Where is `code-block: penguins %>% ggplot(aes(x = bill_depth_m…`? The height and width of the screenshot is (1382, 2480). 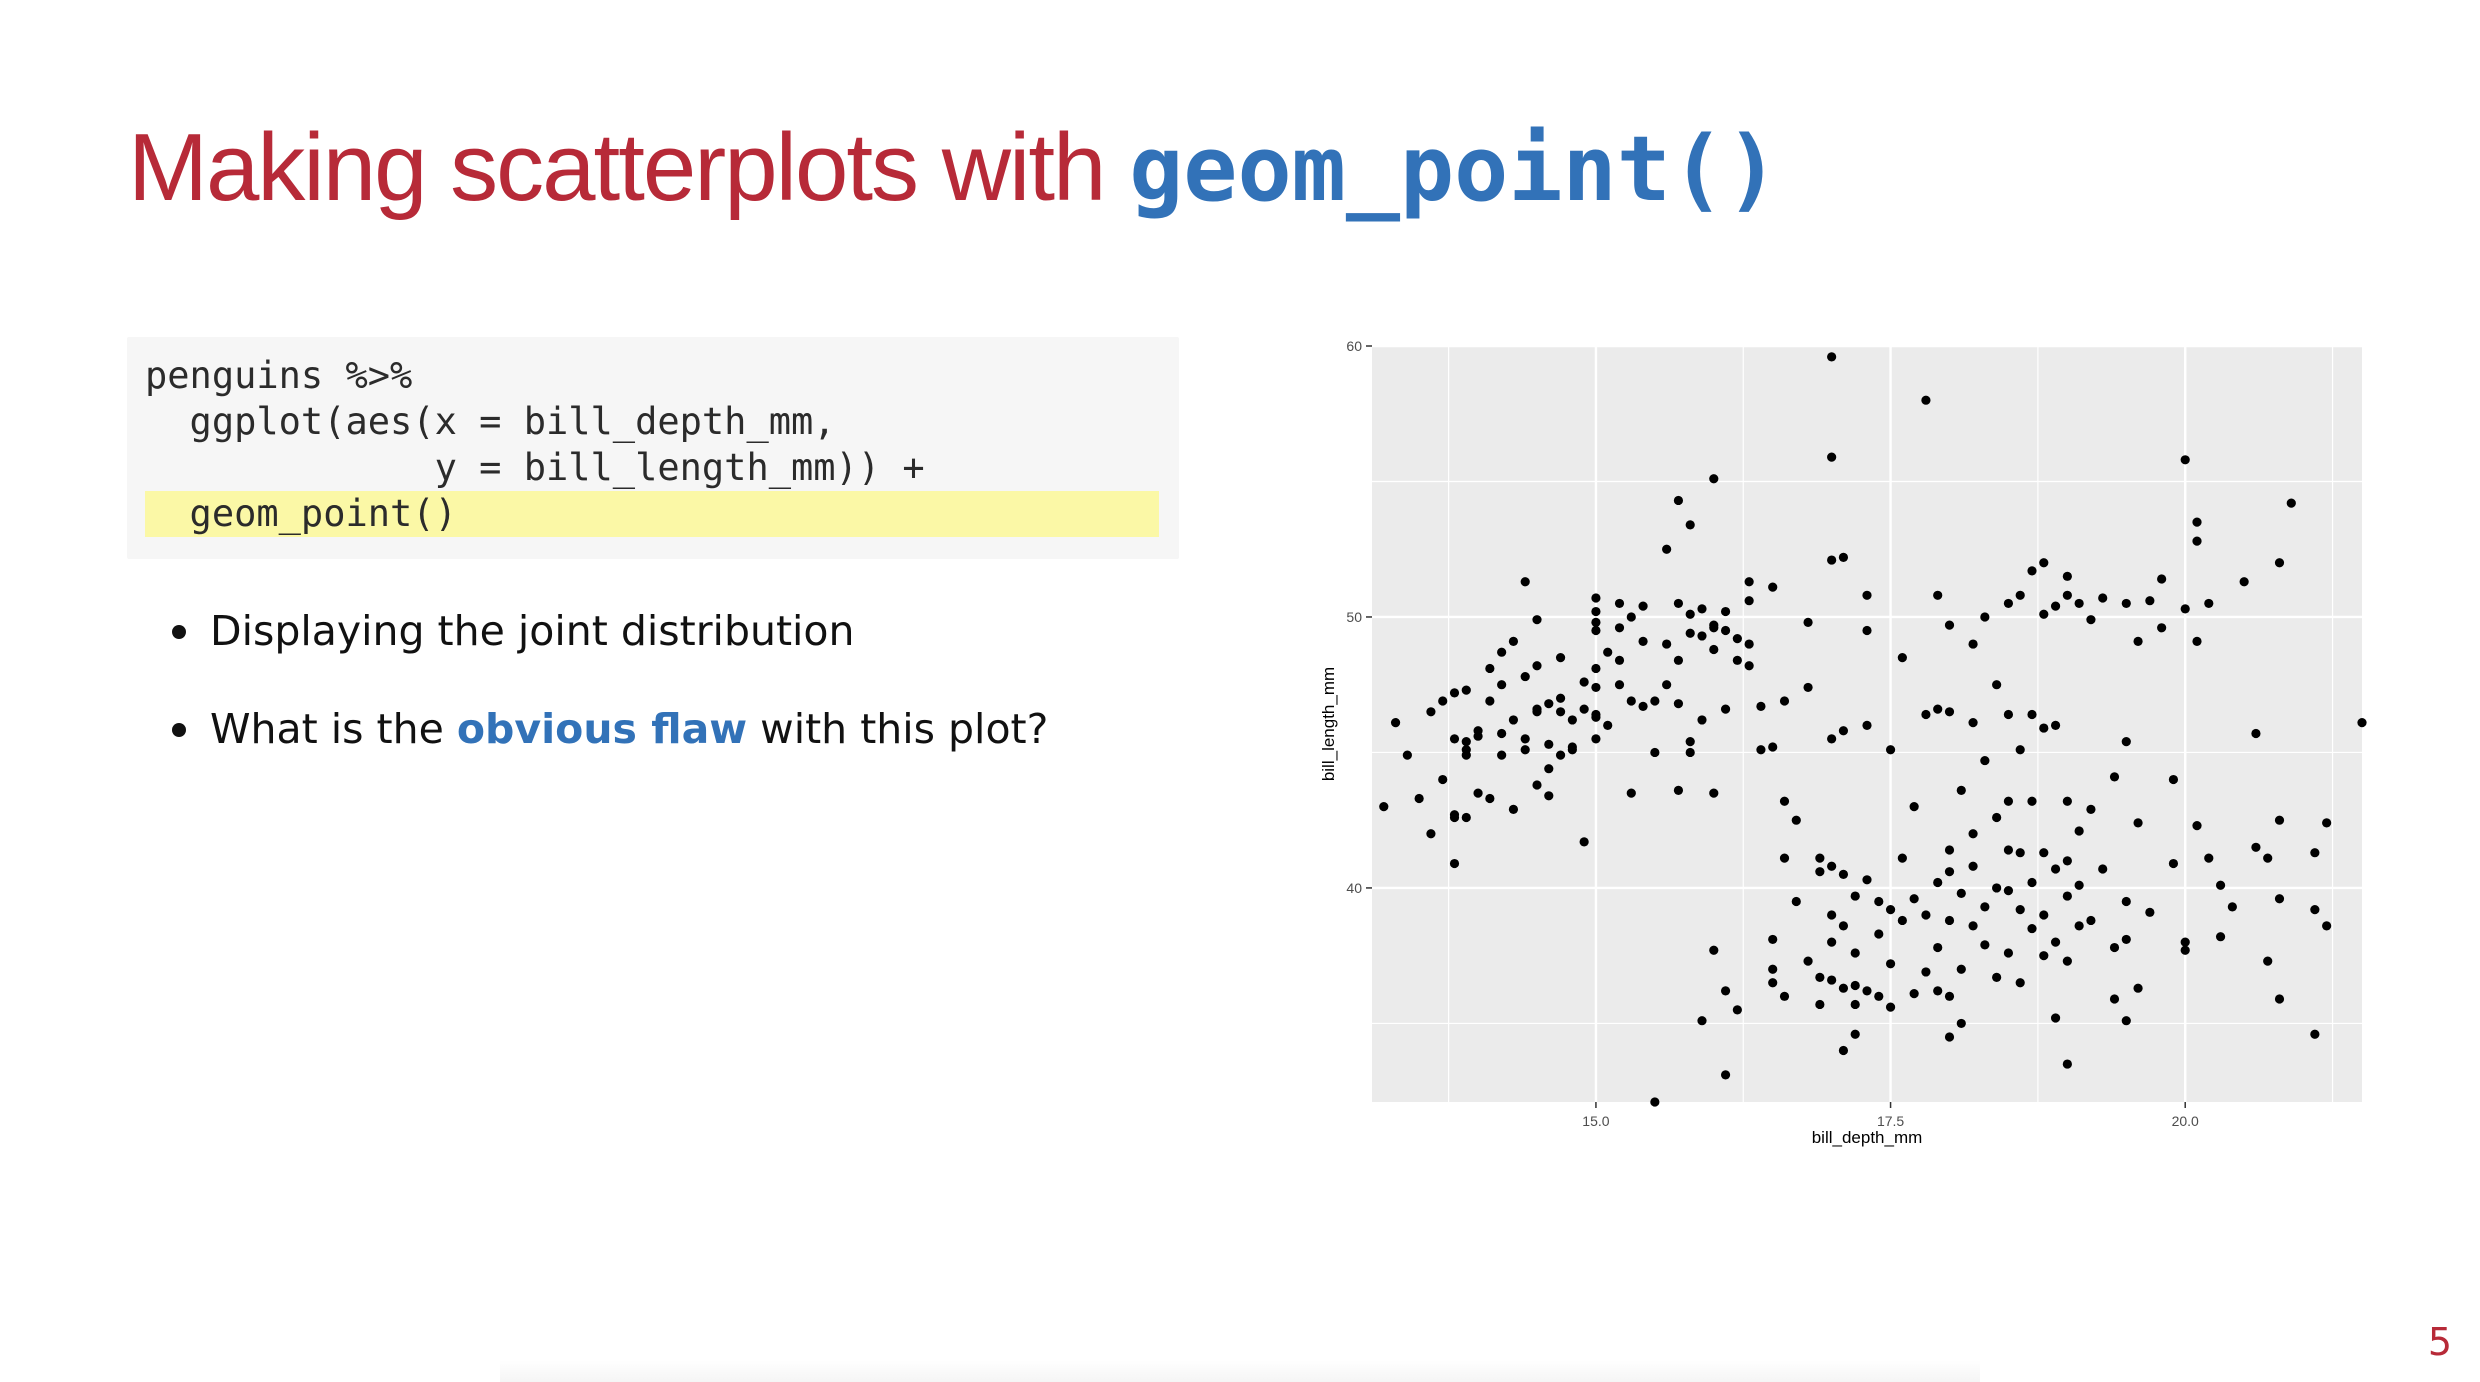
code-block: penguins %>% ggplot(aes(x = bill_depth_m… is located at coordinates (653, 448).